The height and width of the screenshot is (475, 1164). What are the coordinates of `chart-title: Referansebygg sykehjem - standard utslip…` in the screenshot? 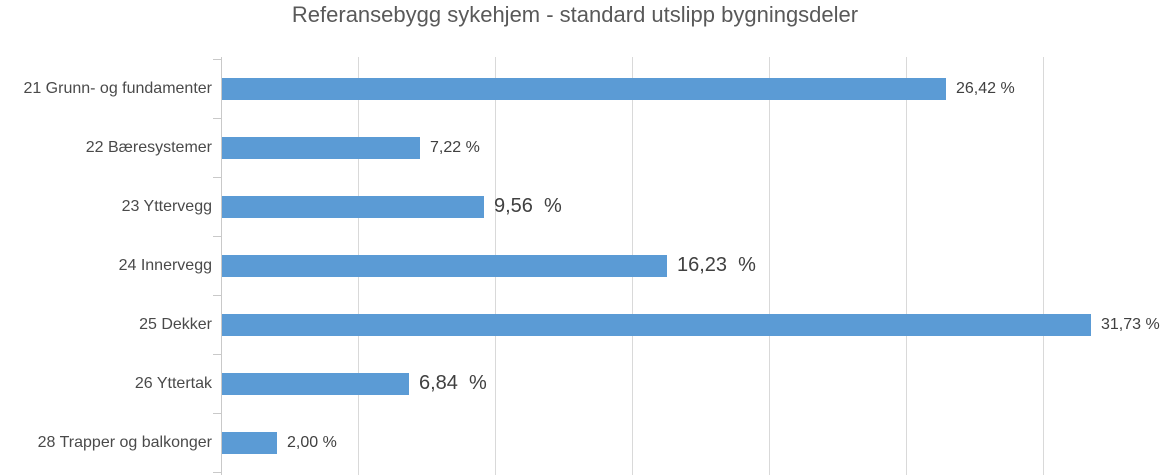 It's located at (575, 14).